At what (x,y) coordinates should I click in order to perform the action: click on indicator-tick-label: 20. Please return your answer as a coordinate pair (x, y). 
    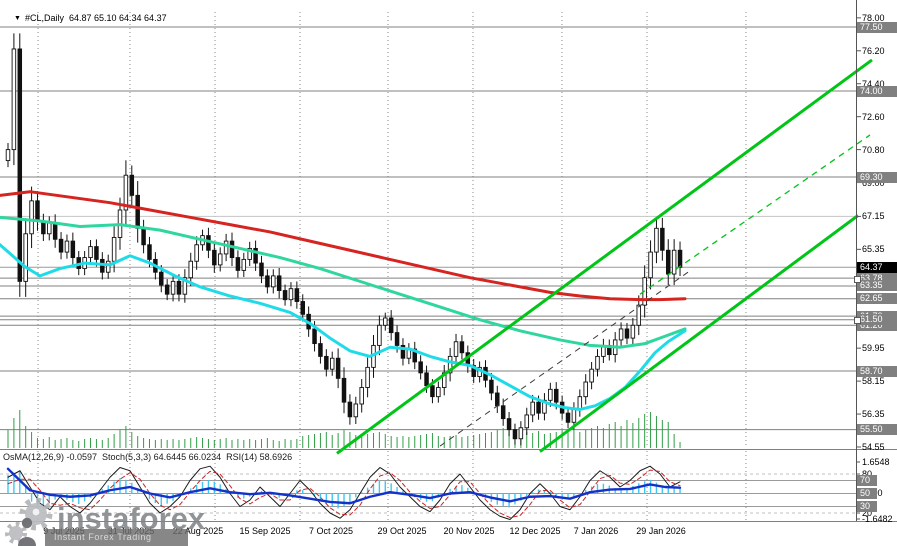
    Looking at the image, I should click on (867, 513).